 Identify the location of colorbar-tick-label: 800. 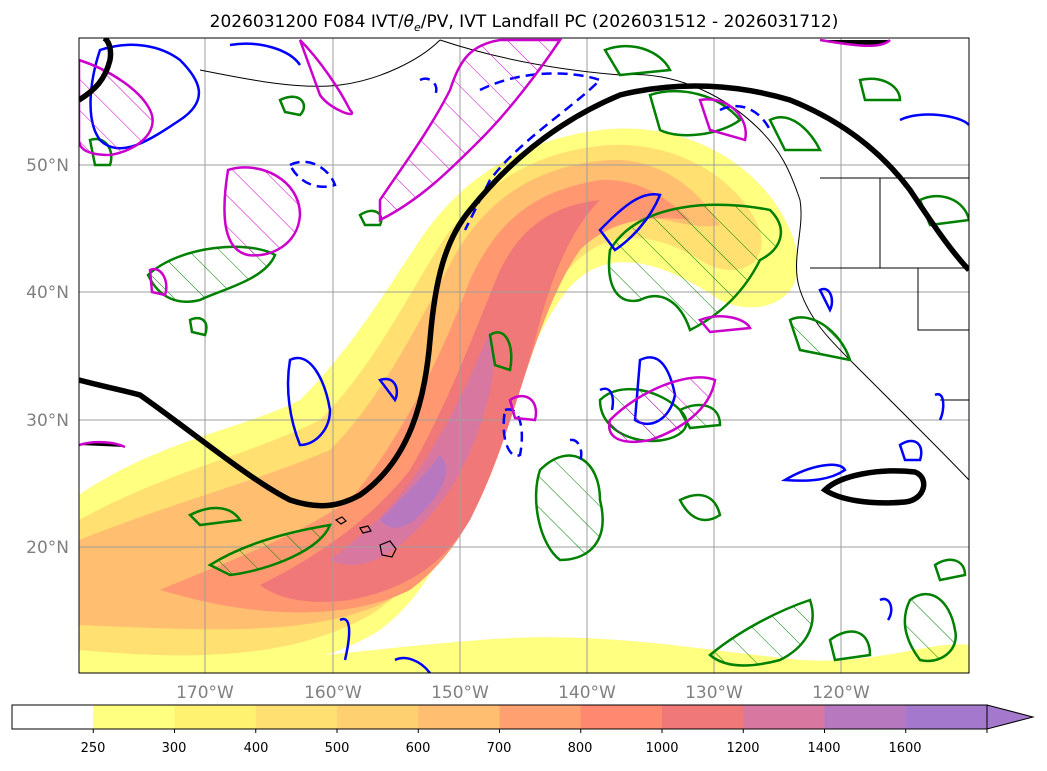
(580, 748).